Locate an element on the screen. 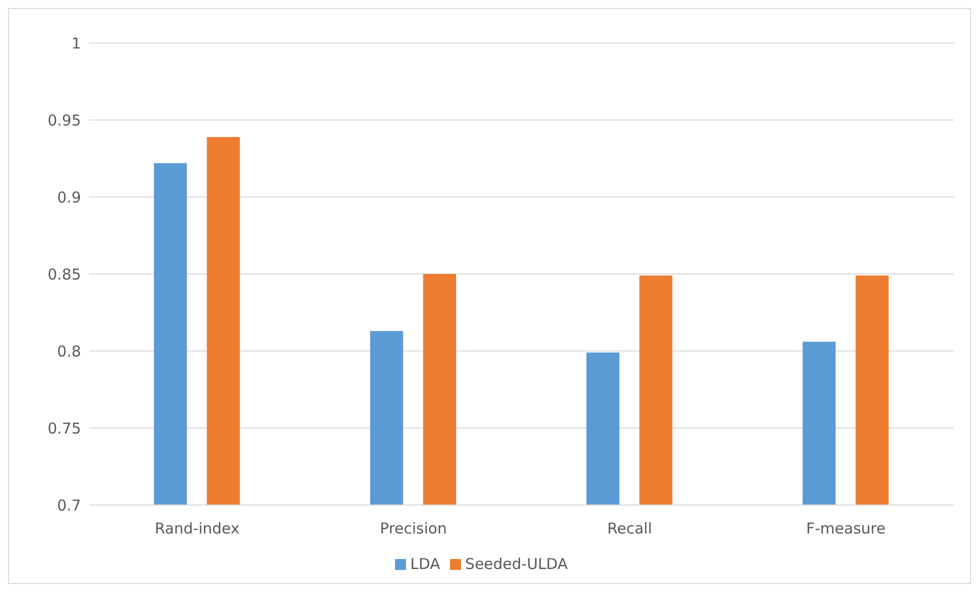 This screenshot has width=979, height=592. x-tick-label: F-measure is located at coordinates (846, 529).